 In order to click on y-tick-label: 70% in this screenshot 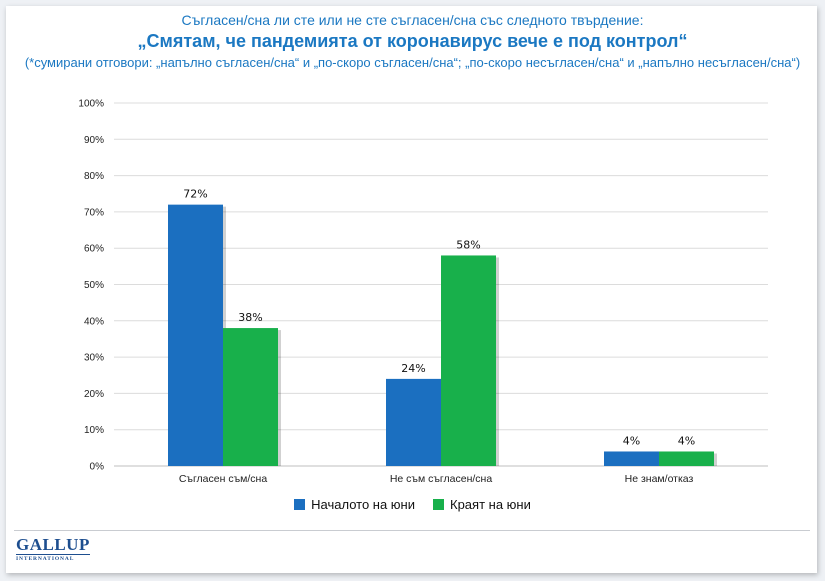, I will do `click(94, 212)`.